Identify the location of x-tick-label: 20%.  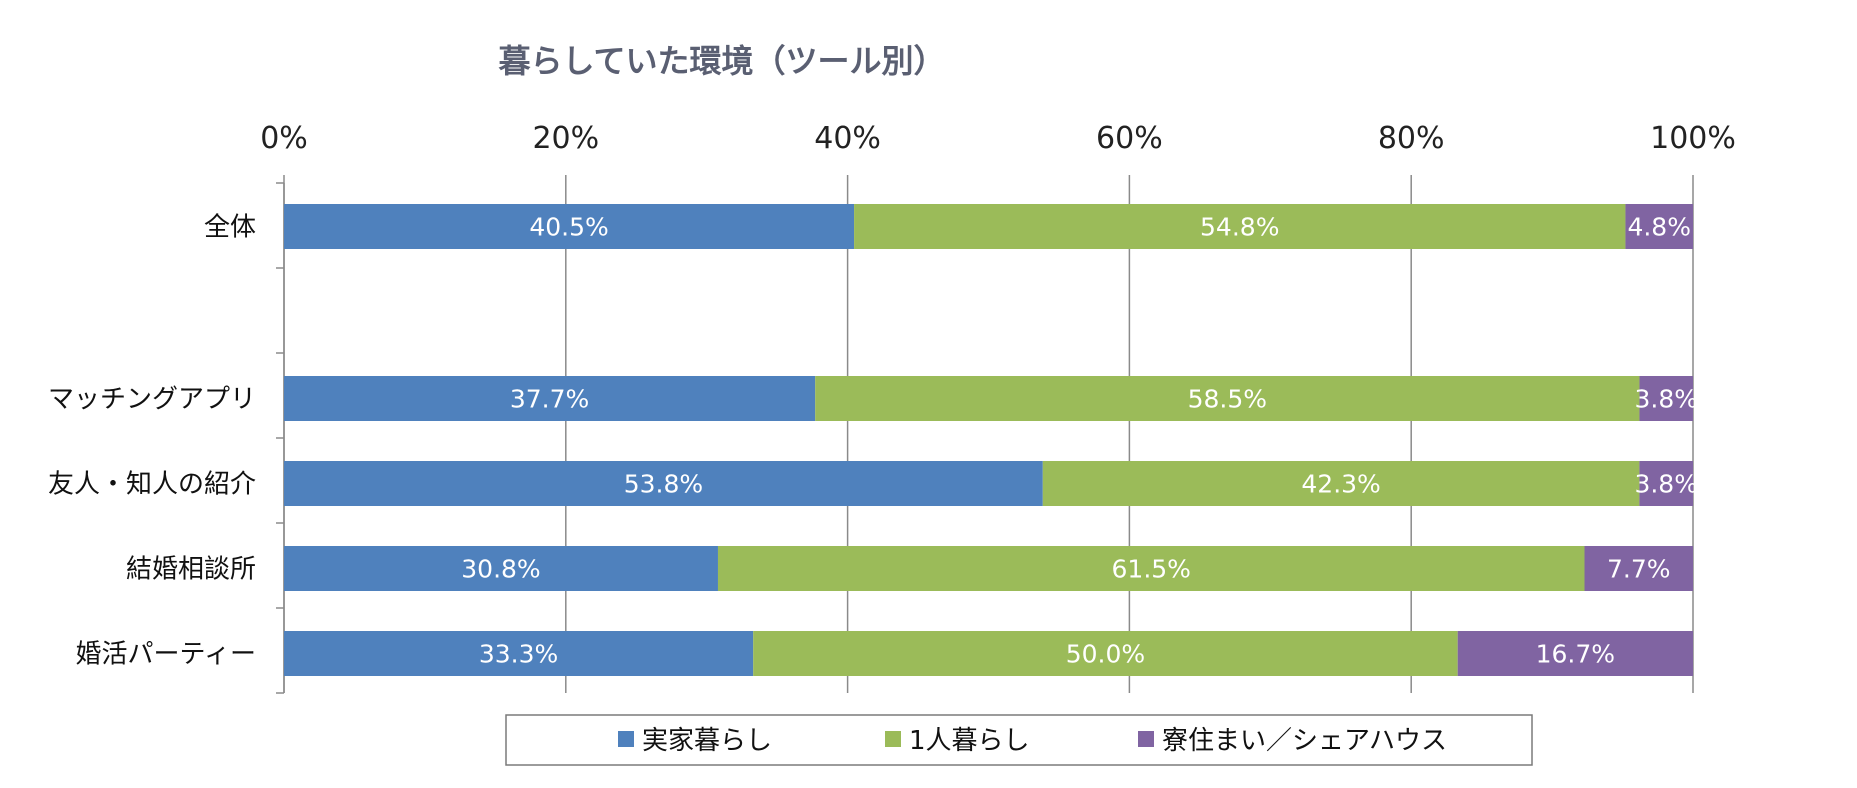
(565, 138).